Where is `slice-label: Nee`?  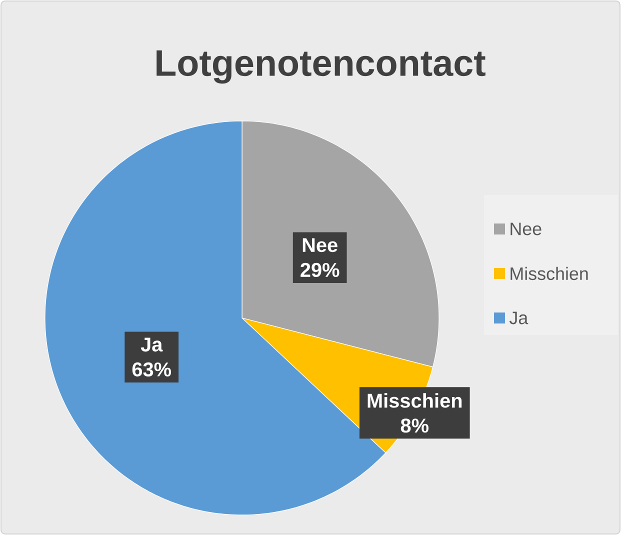
slice-label: Nee is located at coordinates (320, 245).